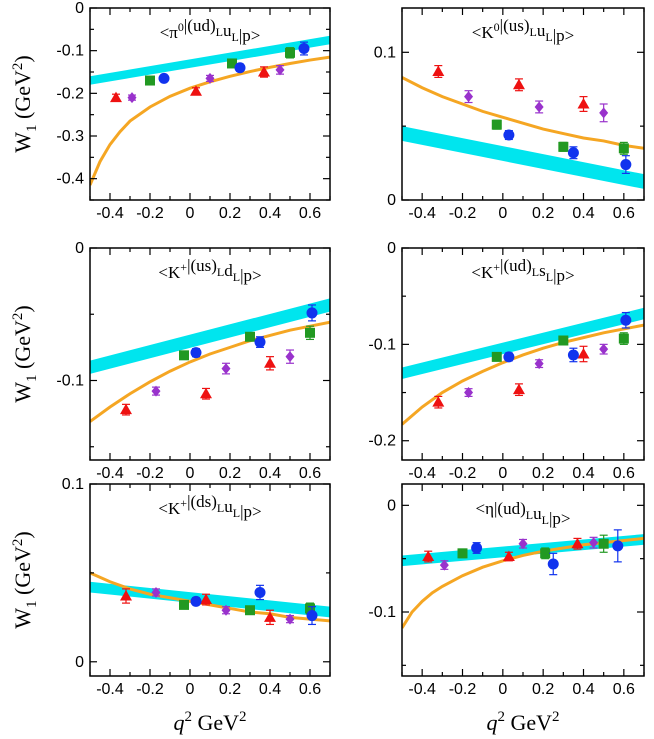 The image size is (654, 739). What do you see at coordinates (210, 30) in the screenshot?
I see `panel-title: <π0|(ud)LuL|p>` at bounding box center [210, 30].